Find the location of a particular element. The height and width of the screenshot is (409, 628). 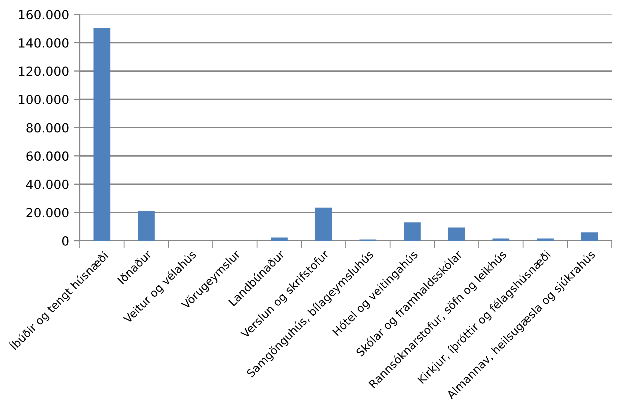

y-tick-label: 60.000 is located at coordinates (47, 157).